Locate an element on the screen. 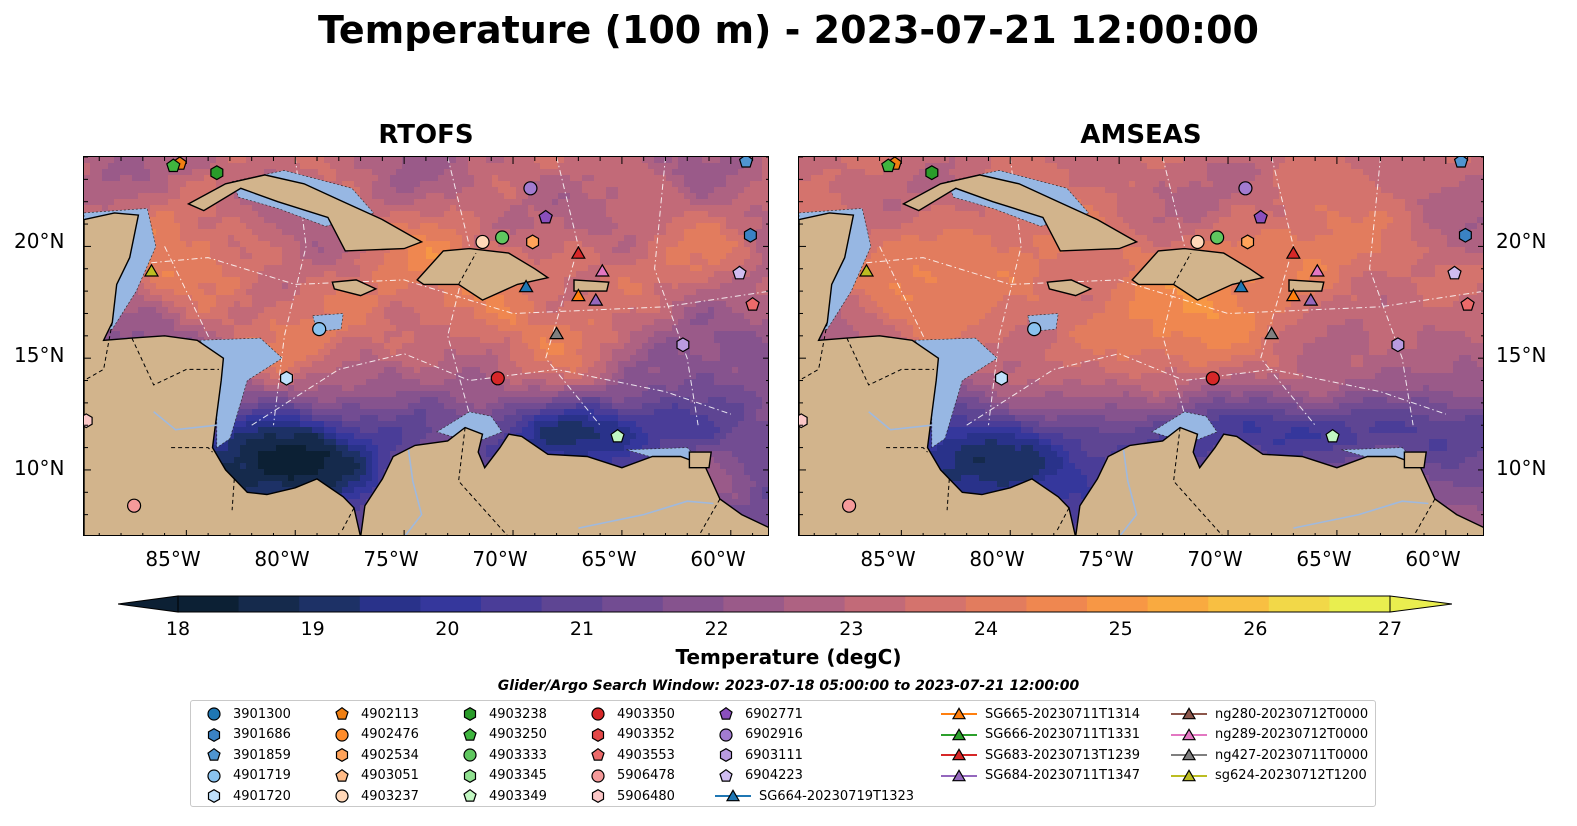 The image size is (1577, 826). lon-label-70w-left: 70°W is located at coordinates (500, 559).